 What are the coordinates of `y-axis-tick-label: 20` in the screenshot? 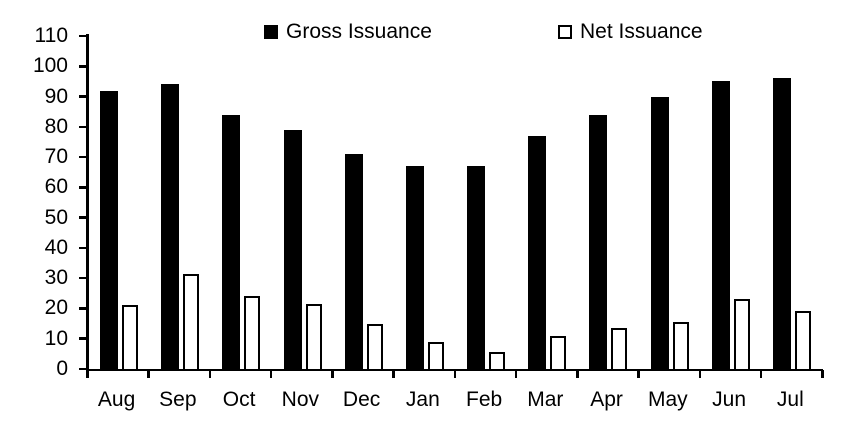 It's located at (56, 308).